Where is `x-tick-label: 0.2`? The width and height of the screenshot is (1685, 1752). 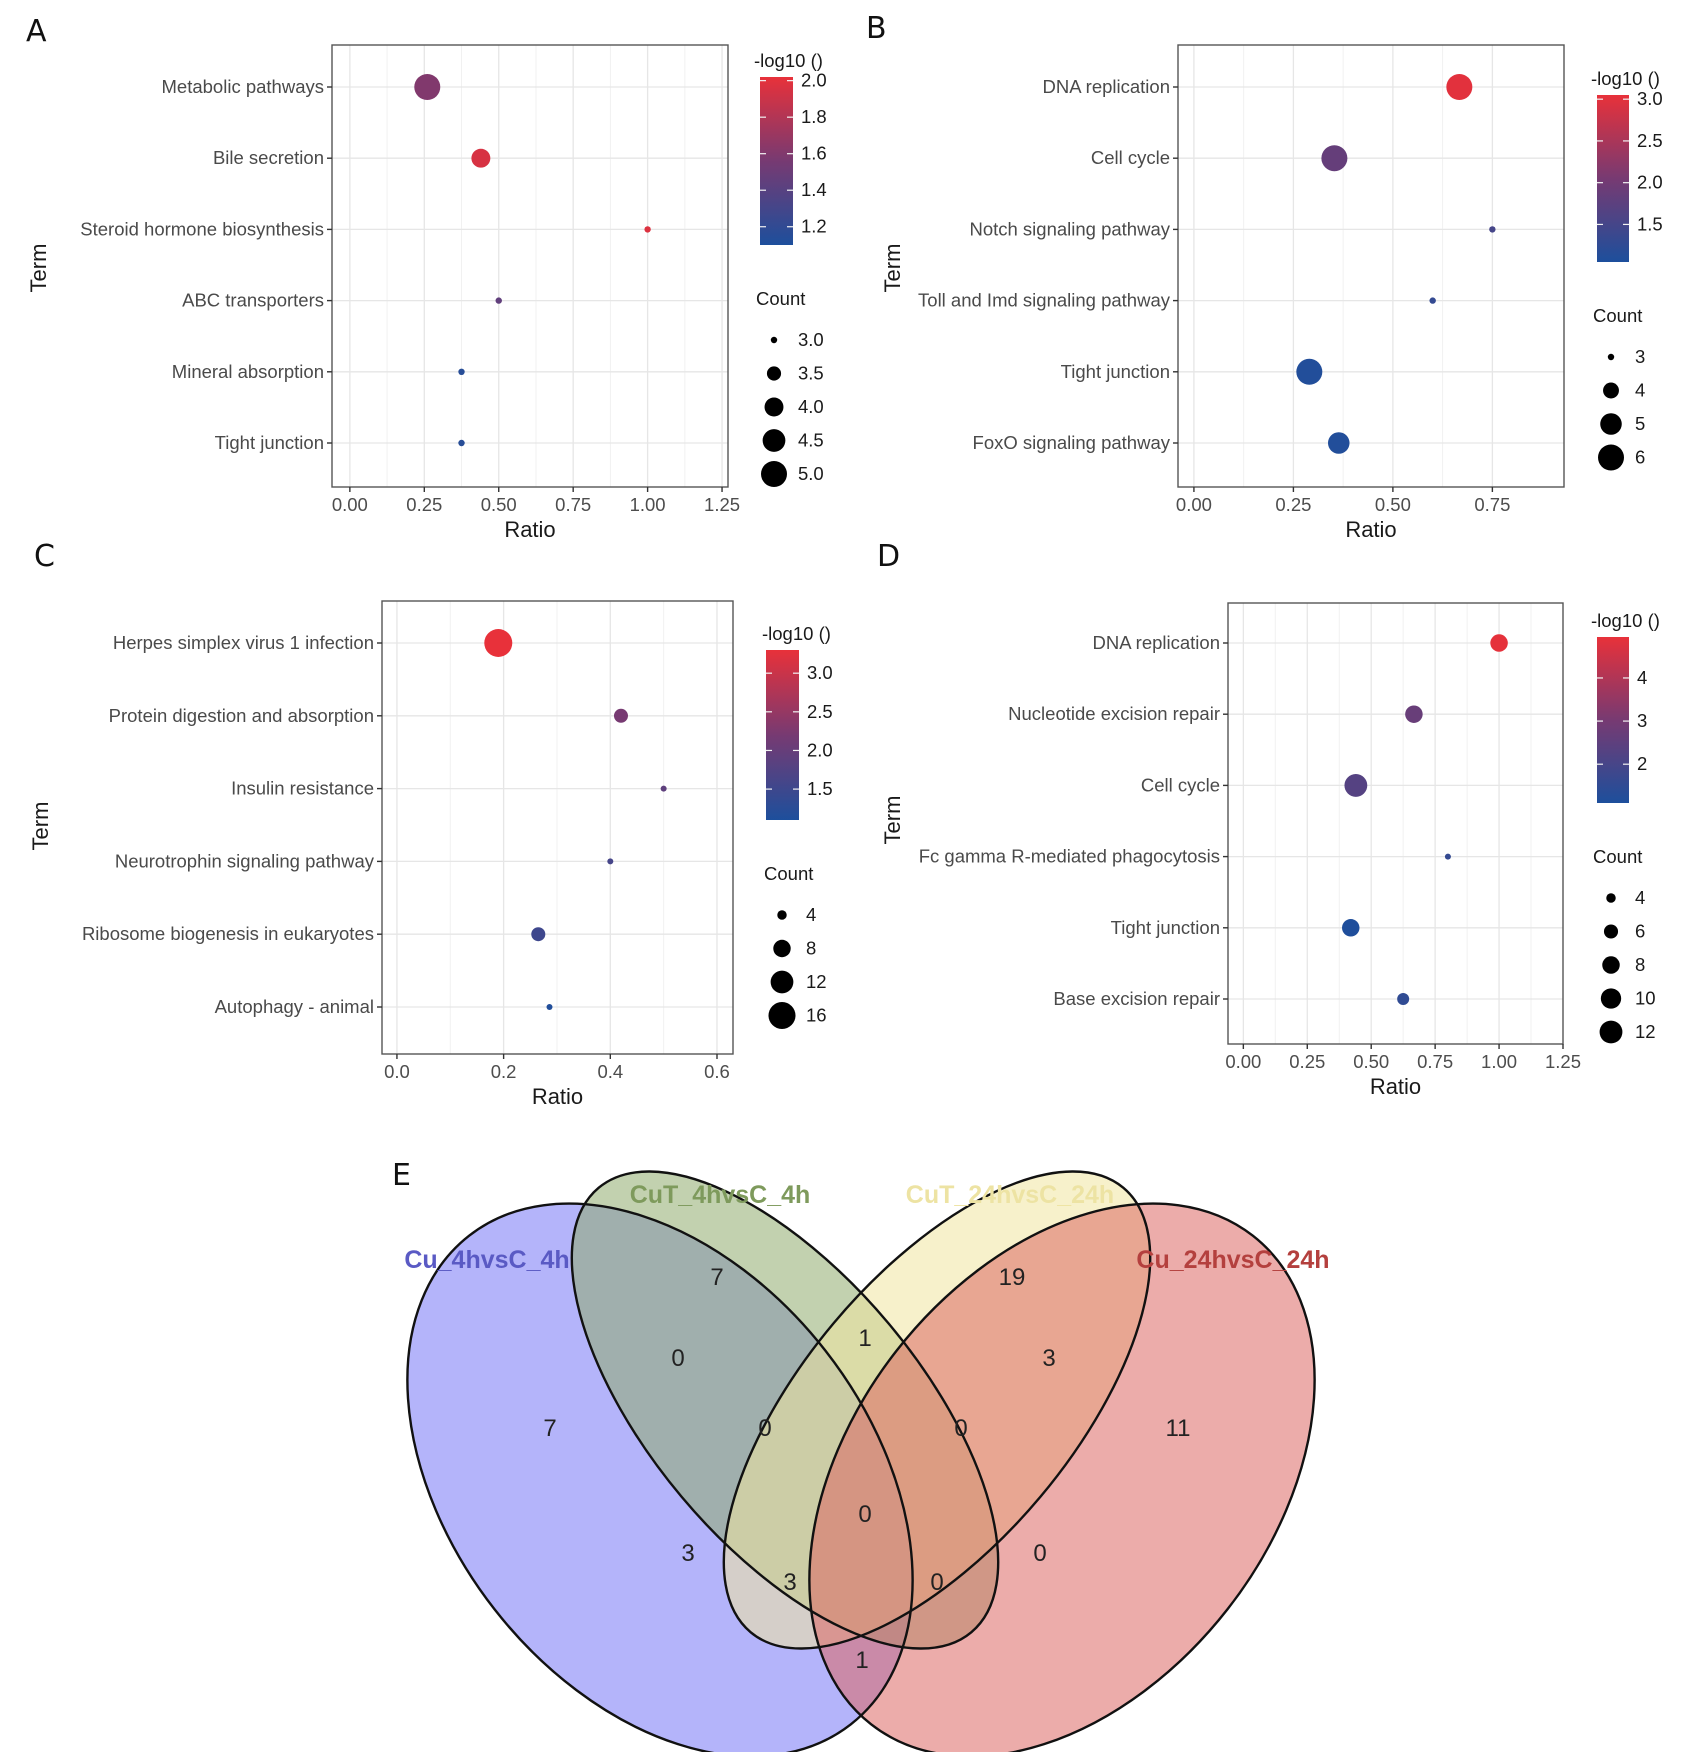 x-tick-label: 0.2 is located at coordinates (504, 1071).